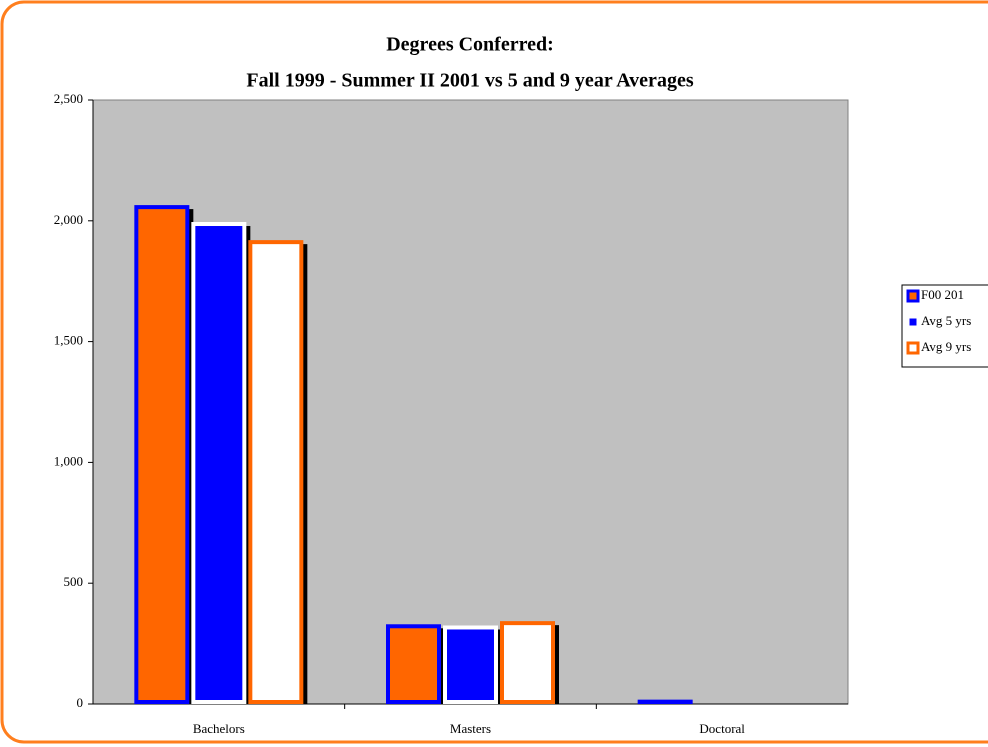 This screenshot has height=747, width=988. What do you see at coordinates (68, 460) in the screenshot?
I see `y-tick-label: 1,000` at bounding box center [68, 460].